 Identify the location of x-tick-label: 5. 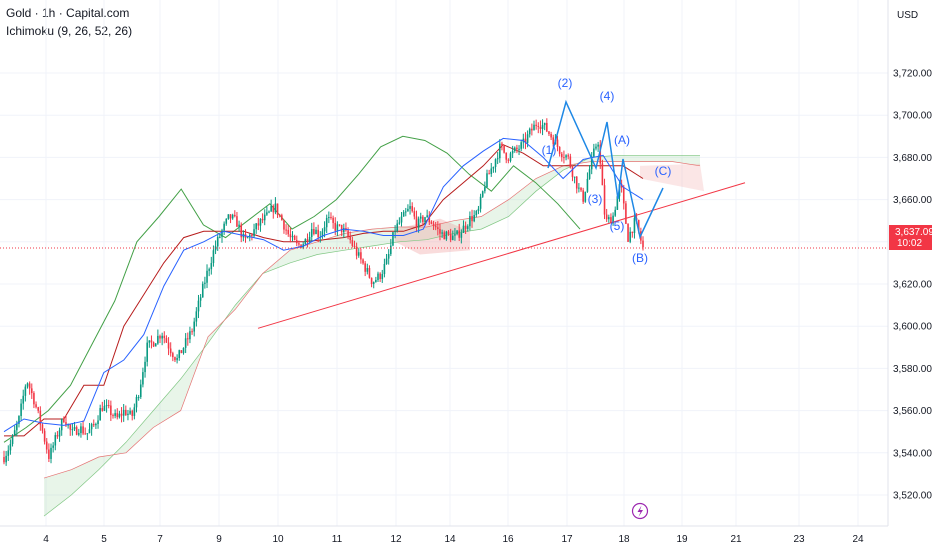
(104, 539).